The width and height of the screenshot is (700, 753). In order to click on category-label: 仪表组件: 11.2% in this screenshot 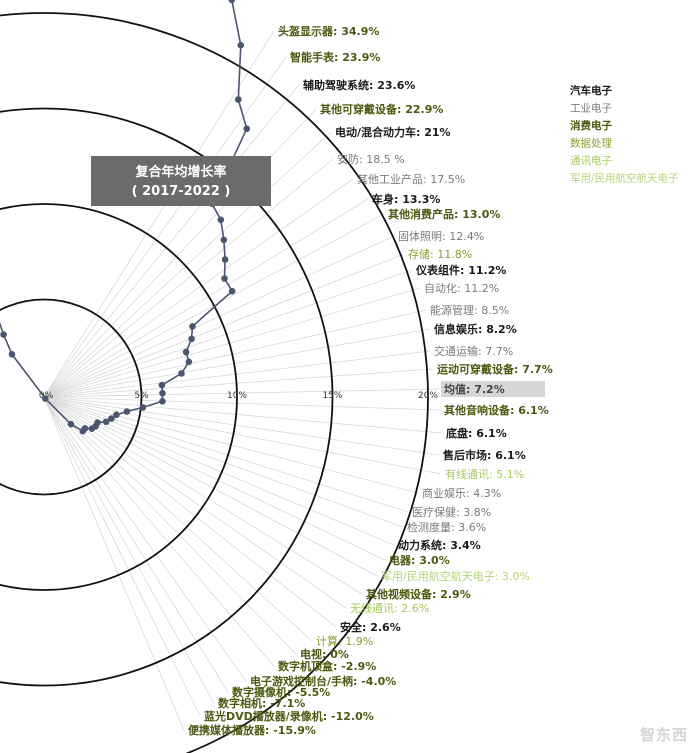, I will do `click(460, 270)`.